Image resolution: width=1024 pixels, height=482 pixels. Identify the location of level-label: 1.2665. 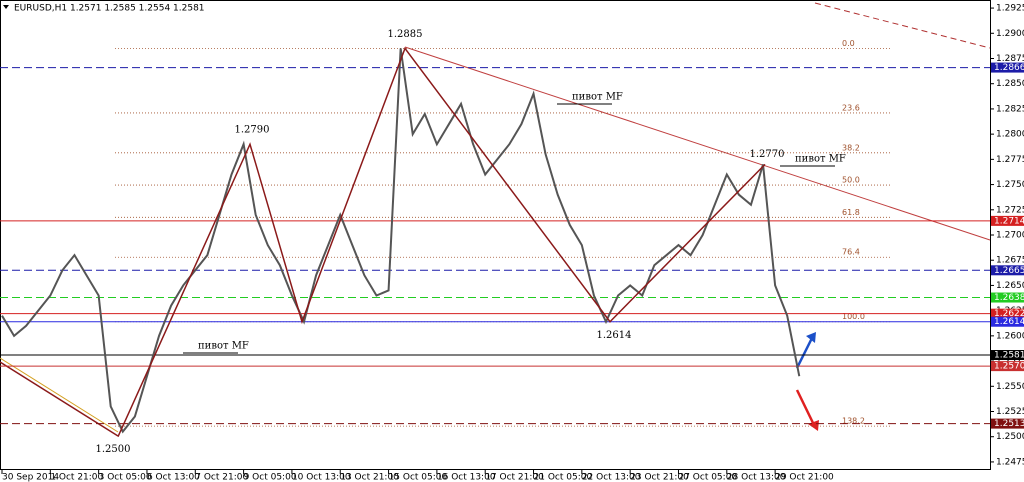
(1009, 271).